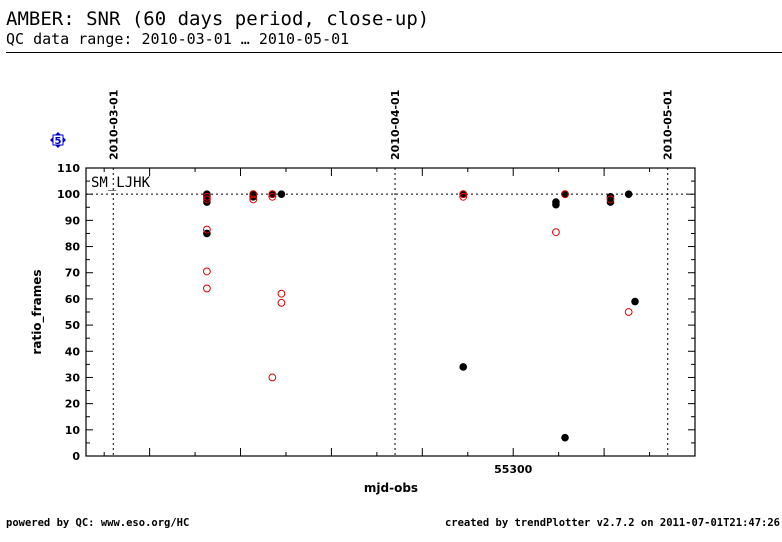 Image resolution: width=782 pixels, height=542 pixels. What do you see at coordinates (73, 220) in the screenshot?
I see `y-tick-label: 90` at bounding box center [73, 220].